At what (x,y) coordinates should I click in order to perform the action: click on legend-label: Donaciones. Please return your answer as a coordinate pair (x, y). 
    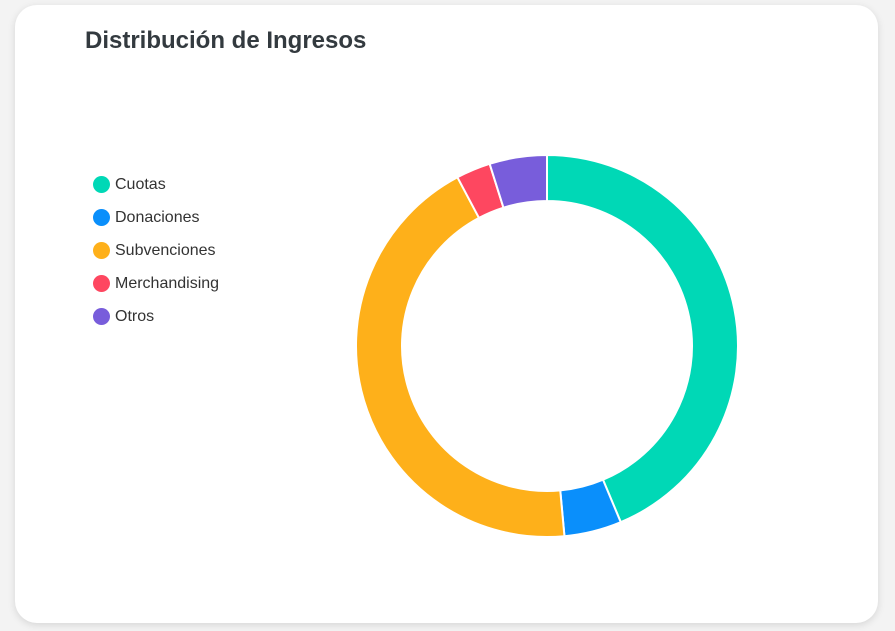
    Looking at the image, I should click on (157, 217).